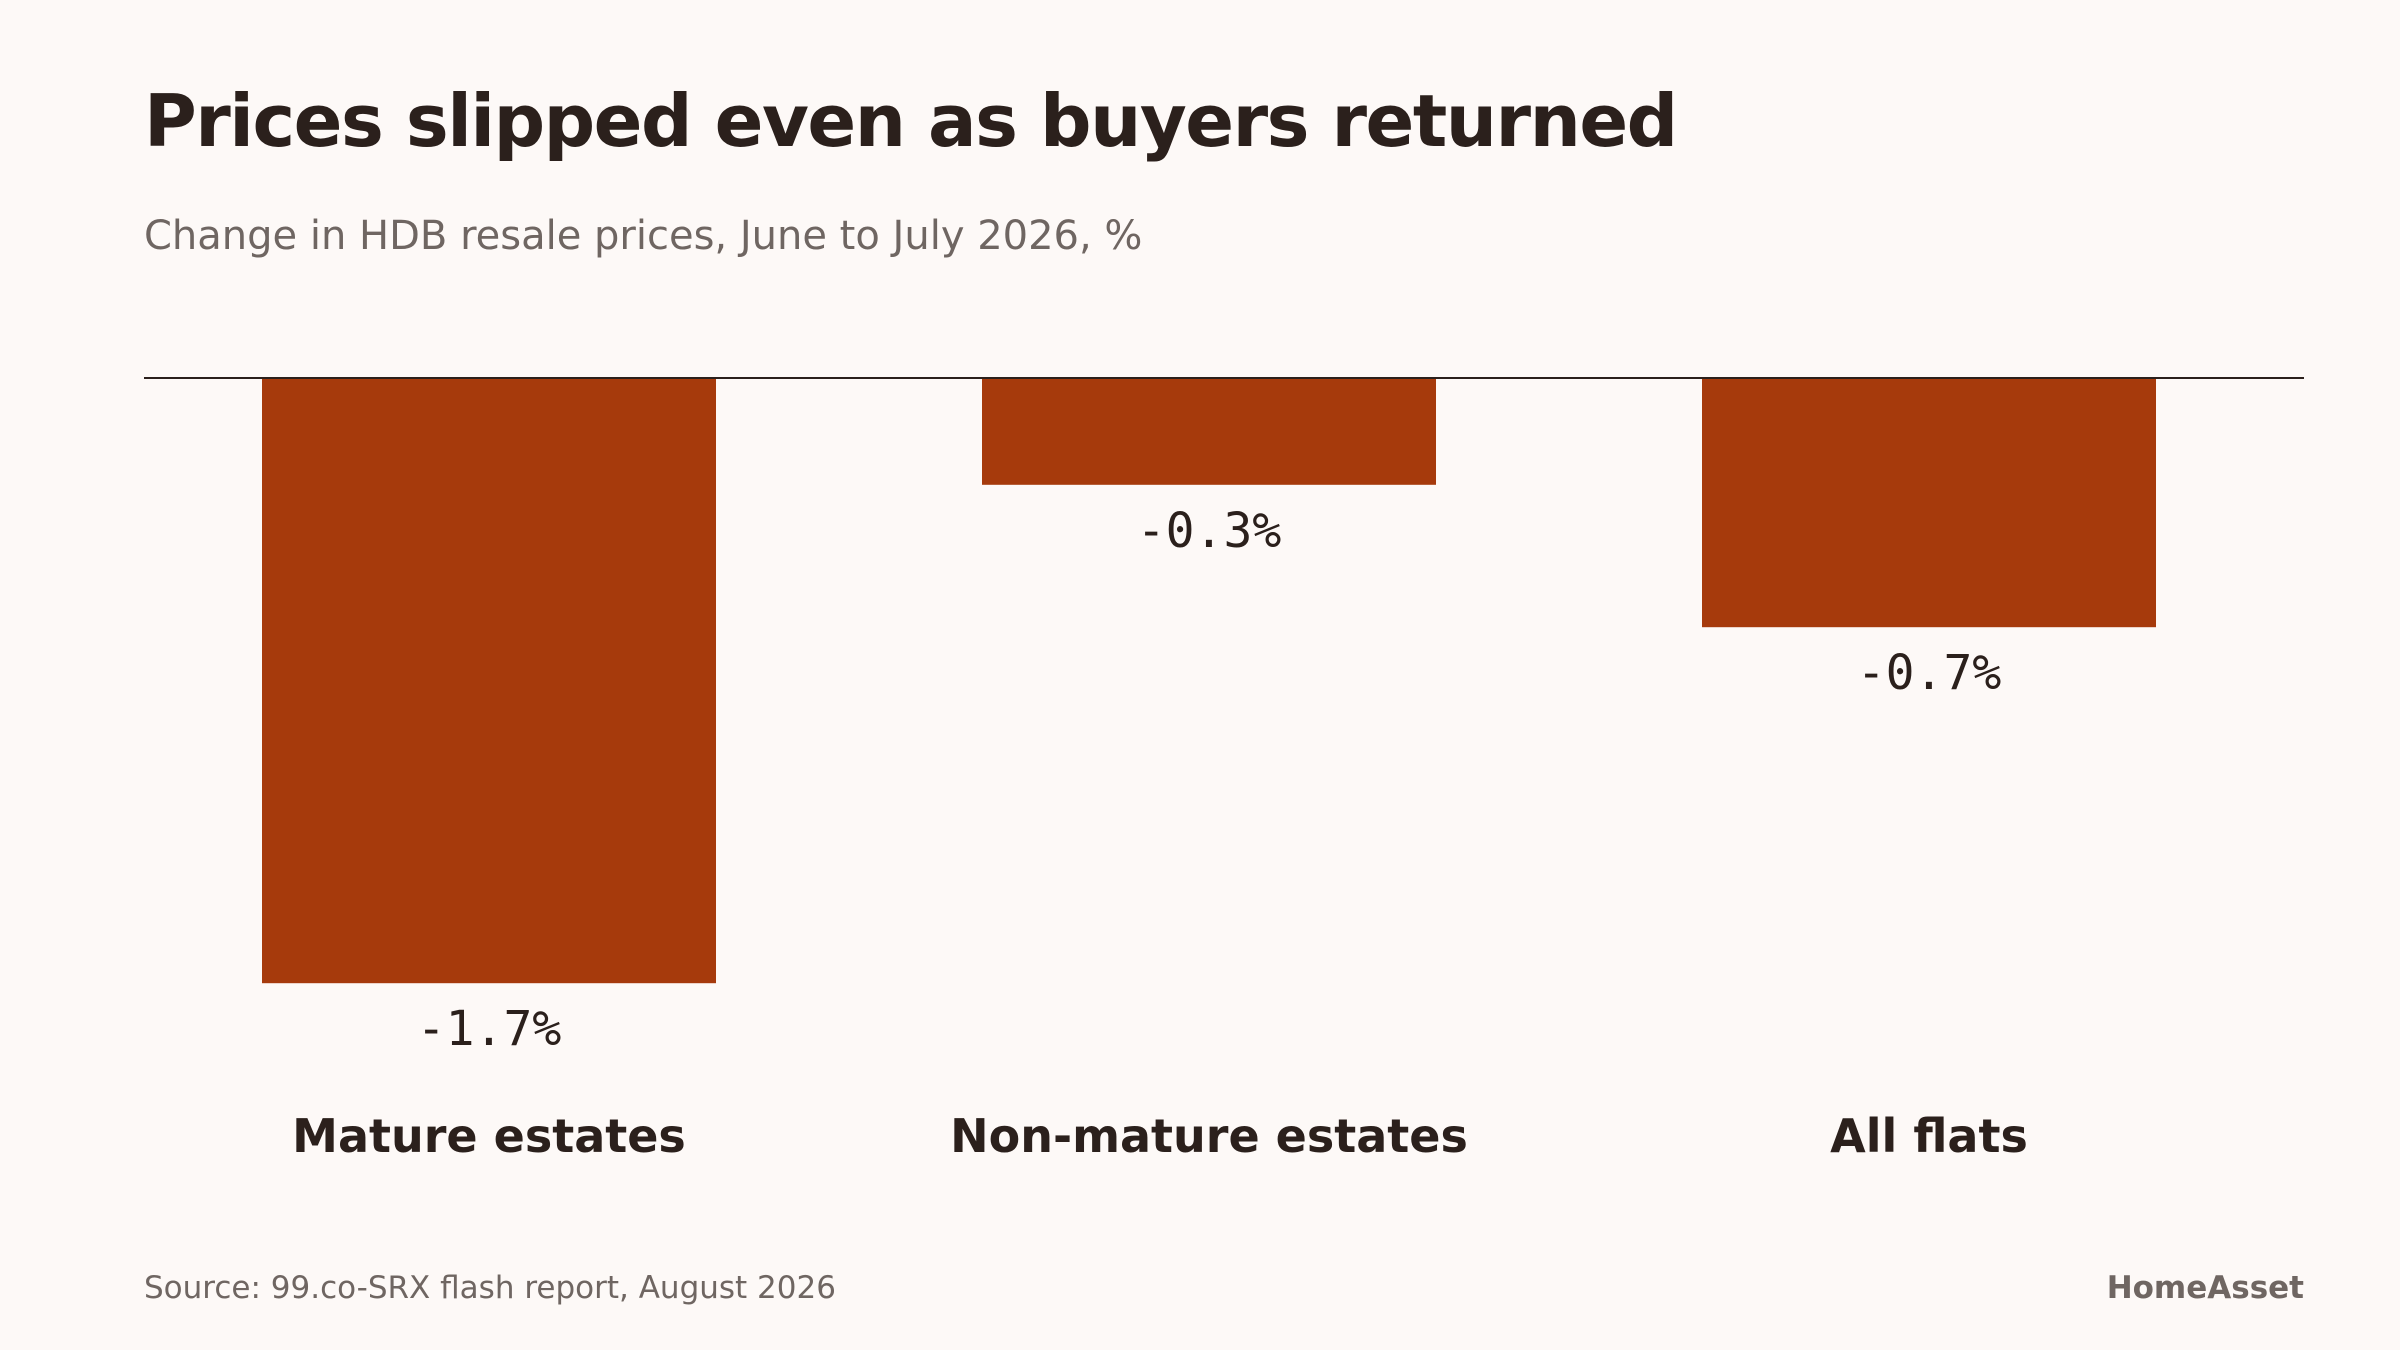  Describe the element at coordinates (489, 1136) in the screenshot. I see `category-label: Mature estates` at that location.